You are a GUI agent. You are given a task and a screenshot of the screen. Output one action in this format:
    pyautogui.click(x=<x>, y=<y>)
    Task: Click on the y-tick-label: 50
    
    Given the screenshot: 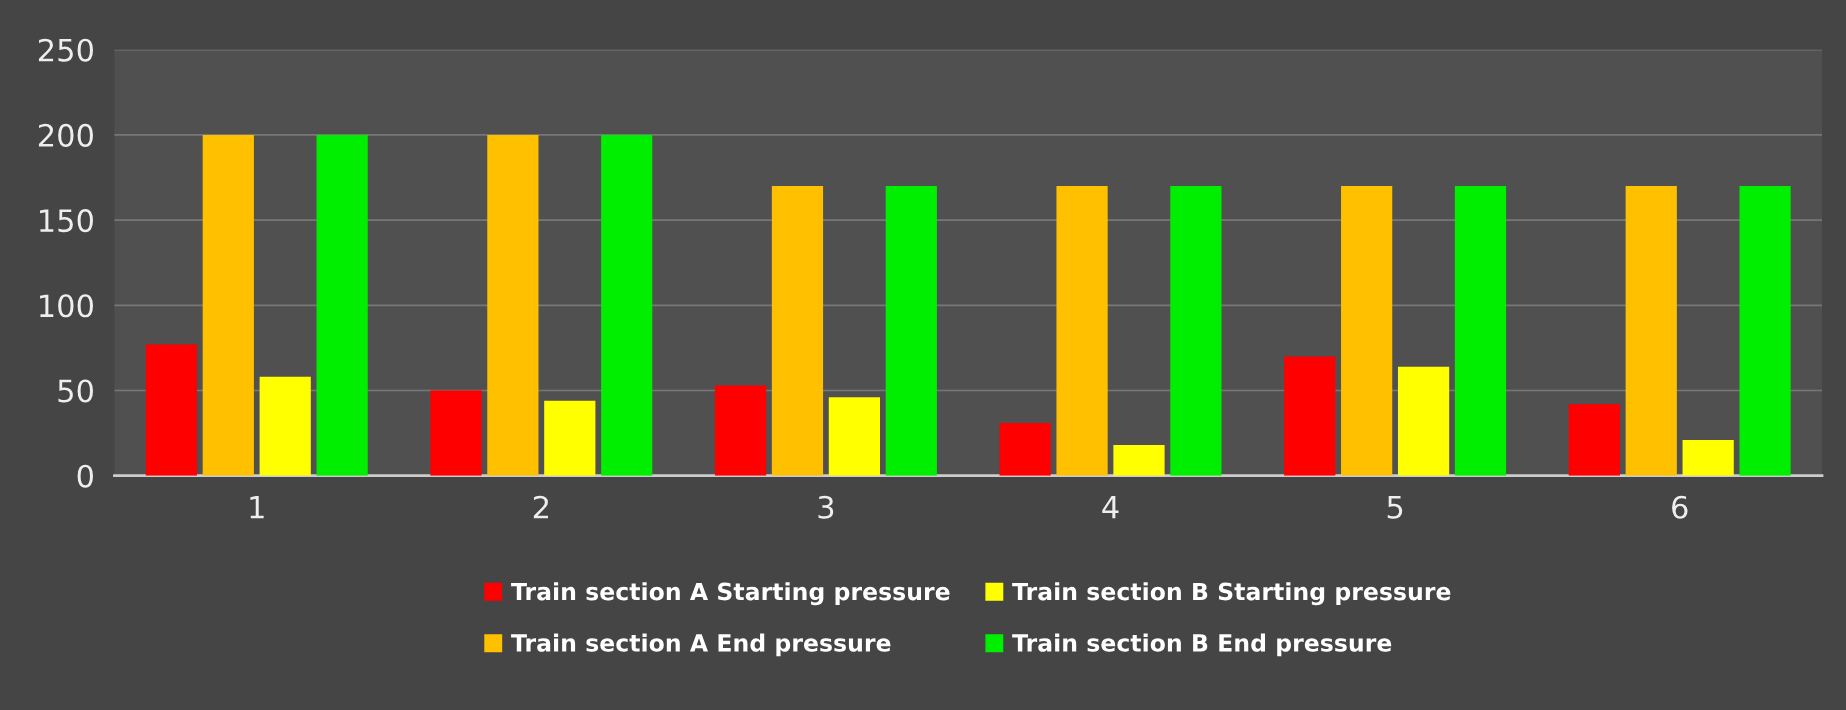 What is the action you would take?
    pyautogui.click(x=75, y=391)
    